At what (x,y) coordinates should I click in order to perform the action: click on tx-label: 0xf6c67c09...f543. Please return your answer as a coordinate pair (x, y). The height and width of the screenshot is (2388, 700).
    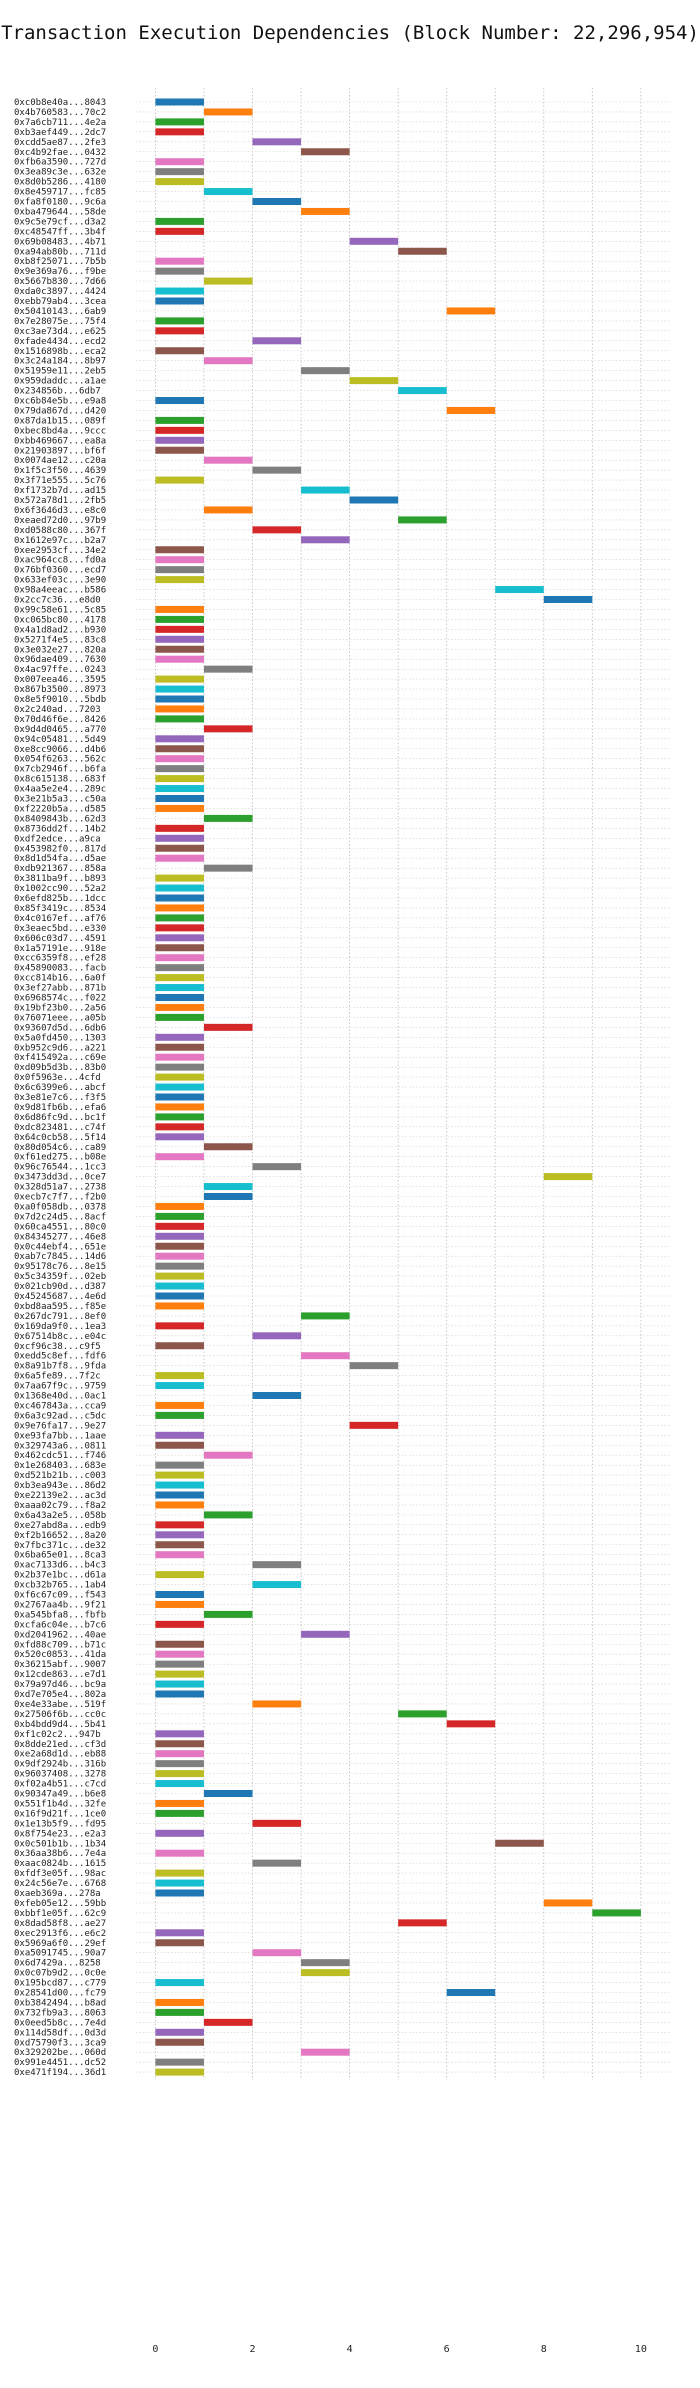
    Looking at the image, I should click on (60, 1596).